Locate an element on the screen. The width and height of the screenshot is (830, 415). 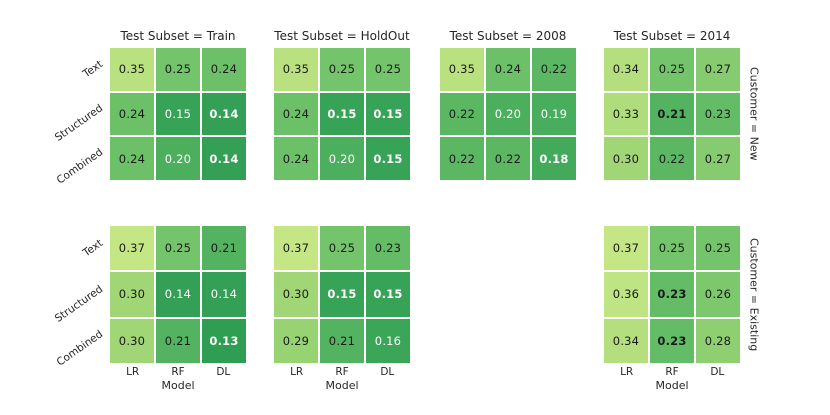
heatmap-cell: 0.36 is located at coordinates (626, 294).